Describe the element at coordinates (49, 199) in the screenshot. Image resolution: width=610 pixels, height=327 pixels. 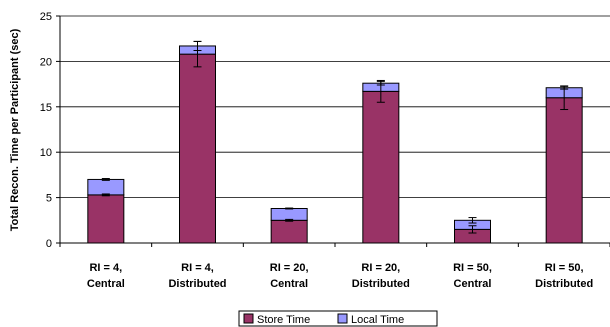
I see `y-tick-label: 5` at that location.